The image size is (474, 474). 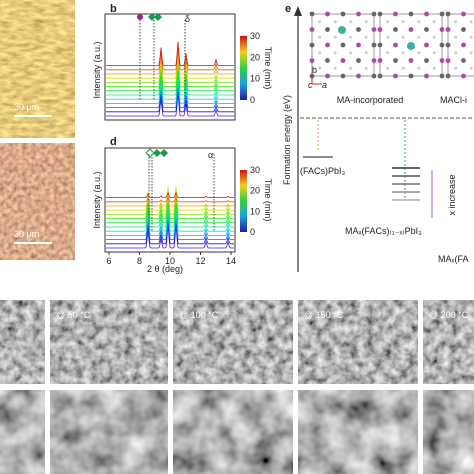 I want to click on scale-text: 30 μm, so click(x=26, y=107).